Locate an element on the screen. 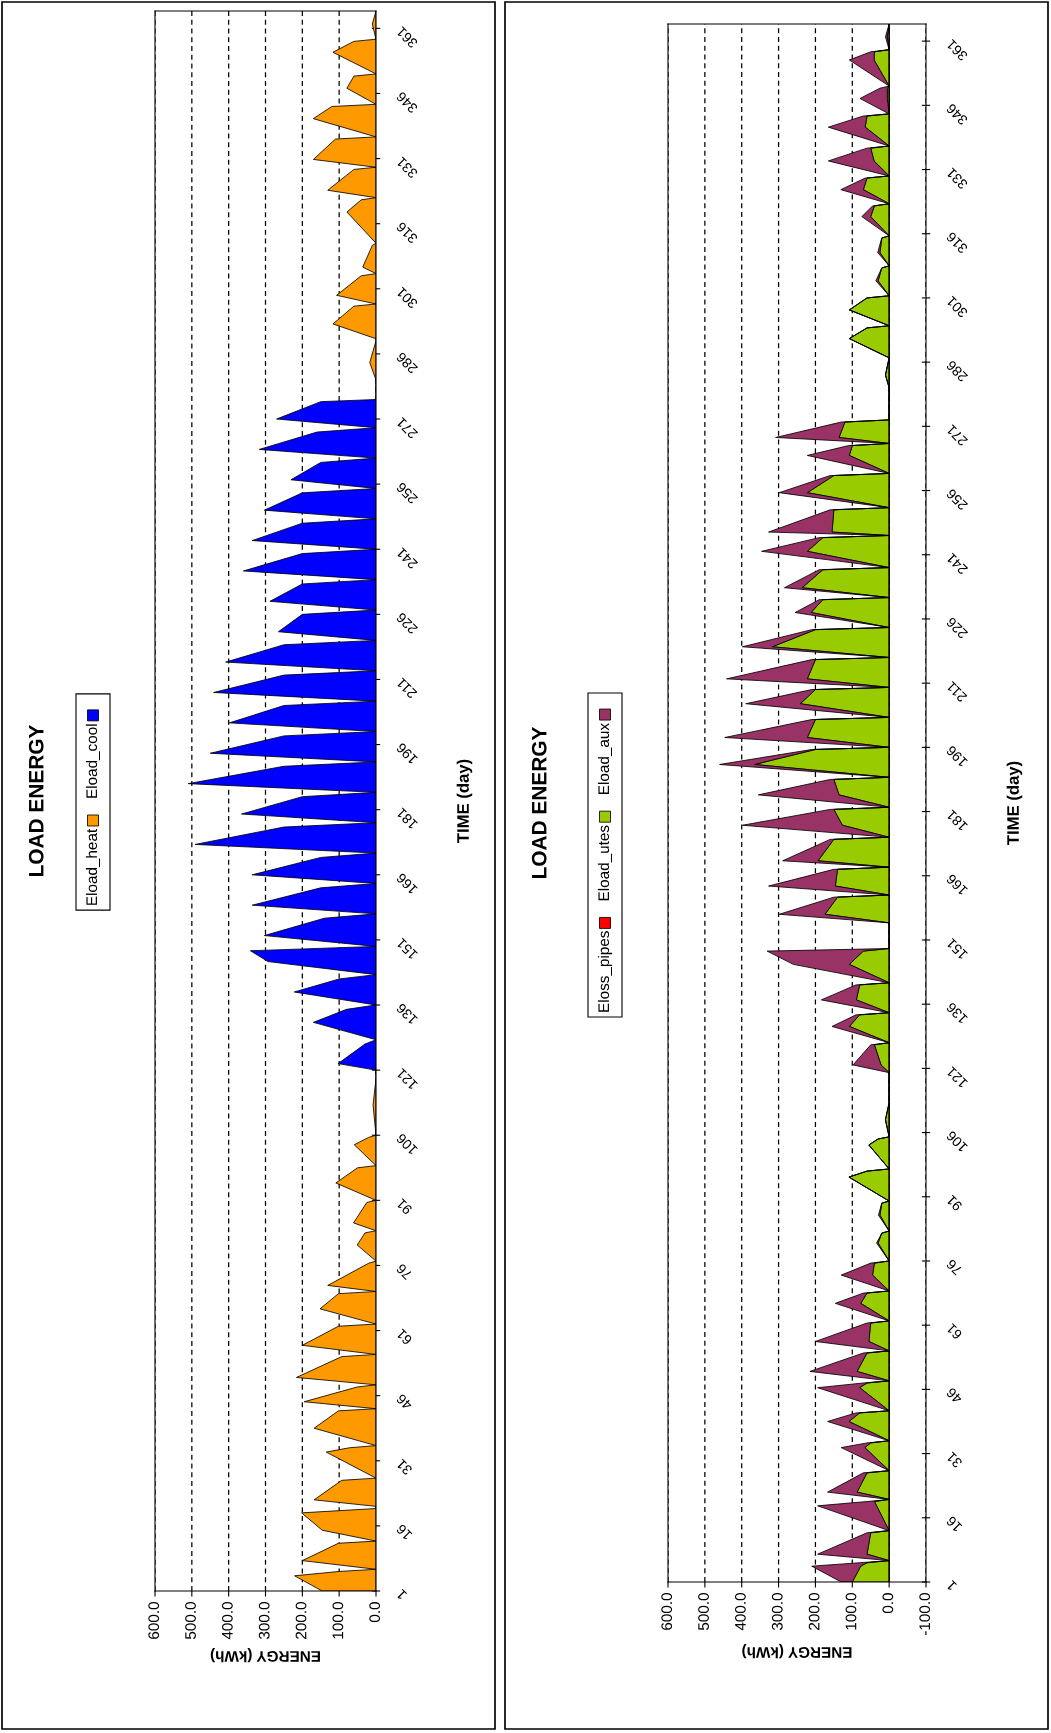 The height and width of the screenshot is (1733, 1051). legend-label: Eload_heat is located at coordinates (92, 866).